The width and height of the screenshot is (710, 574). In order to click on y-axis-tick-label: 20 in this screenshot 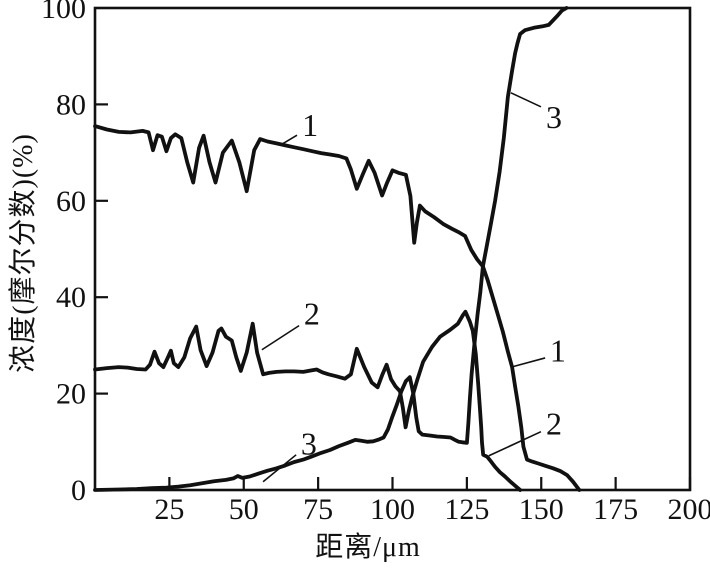, I will do `click(71, 394)`.